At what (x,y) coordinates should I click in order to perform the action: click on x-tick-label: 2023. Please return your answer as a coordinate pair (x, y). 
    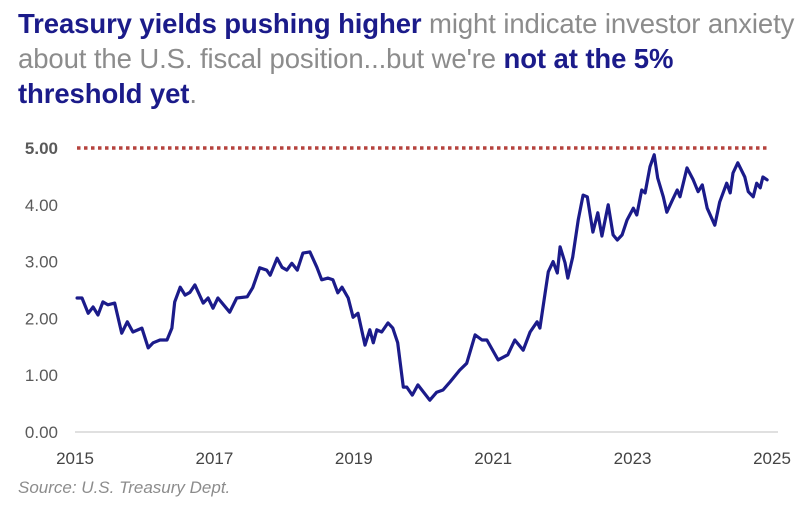
    Looking at the image, I should click on (633, 458).